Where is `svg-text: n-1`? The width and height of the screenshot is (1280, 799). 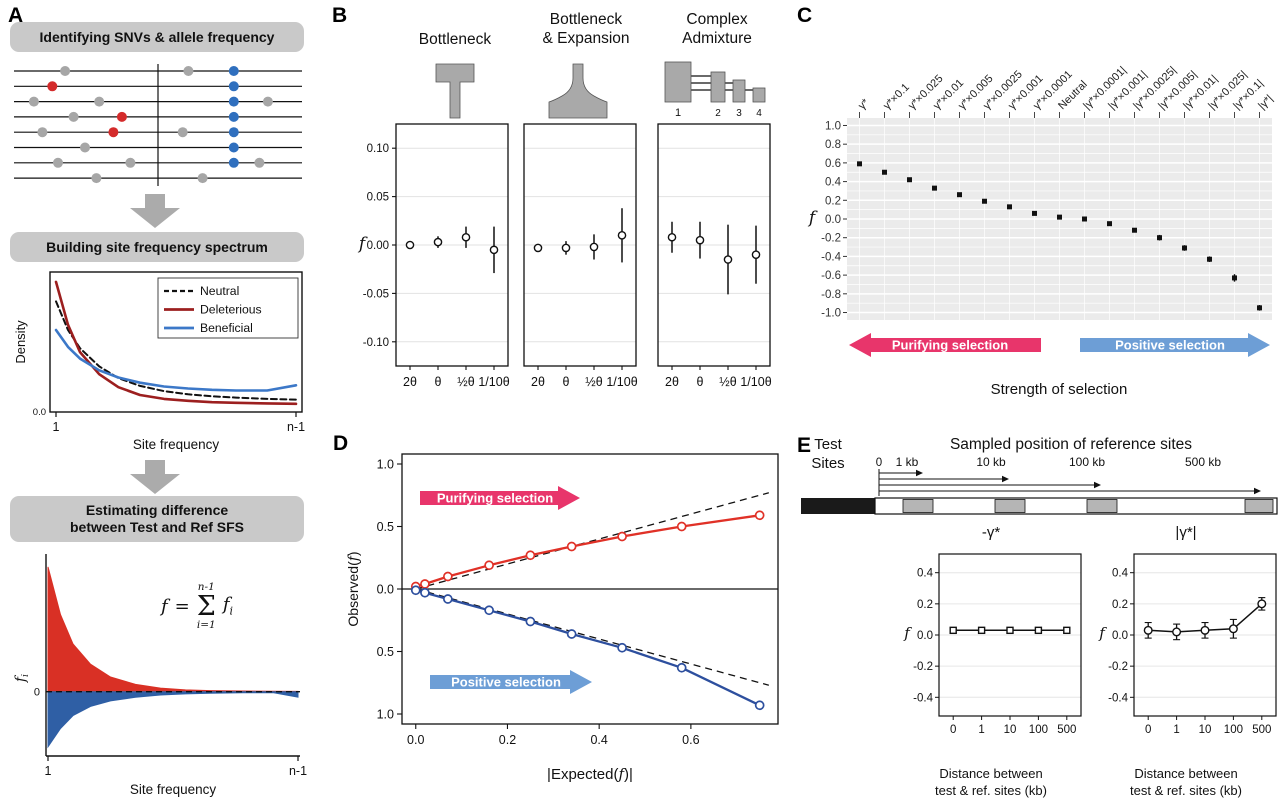 svg-text: n-1 is located at coordinates (298, 771).